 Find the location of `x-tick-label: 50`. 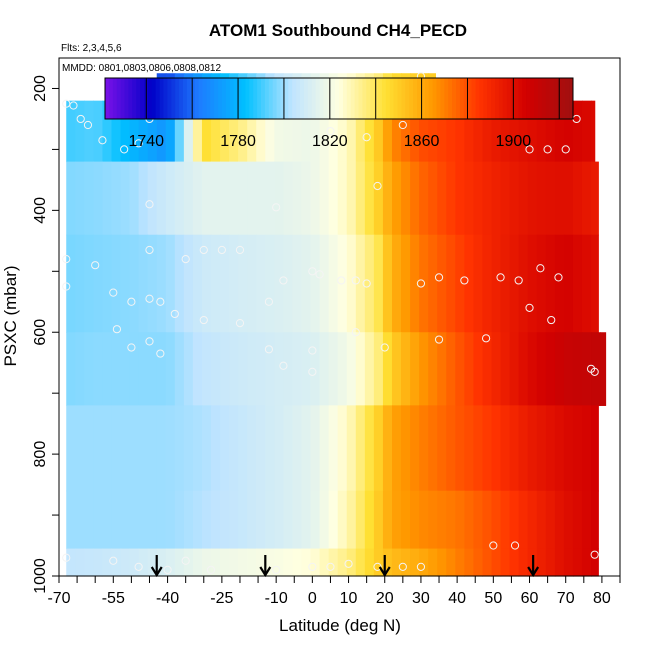

x-tick-label: 50 is located at coordinates (493, 598).